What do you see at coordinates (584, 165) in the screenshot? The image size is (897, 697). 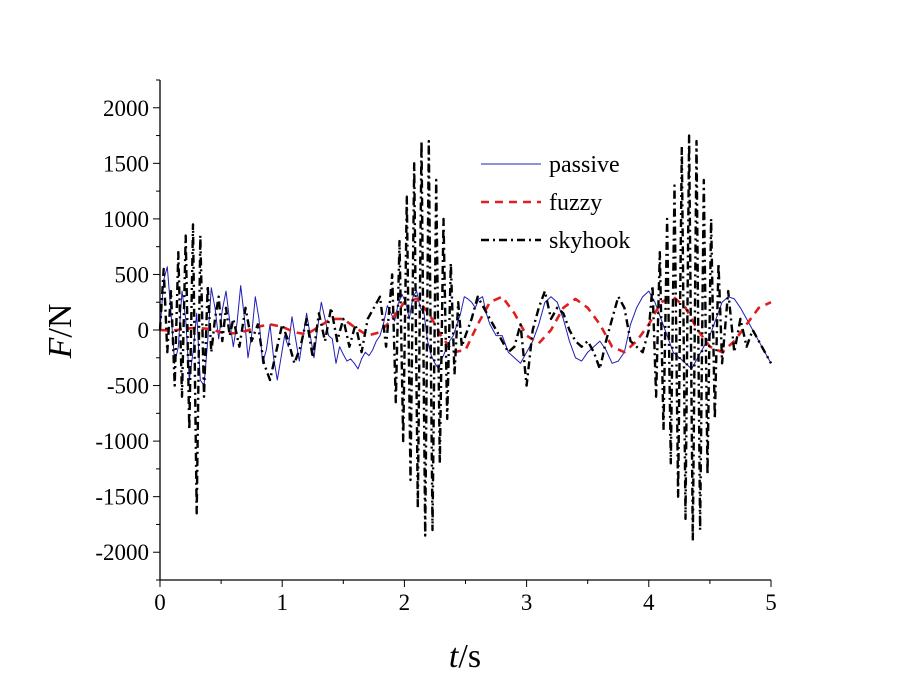 I see `legend-label-passive: passive` at bounding box center [584, 165].